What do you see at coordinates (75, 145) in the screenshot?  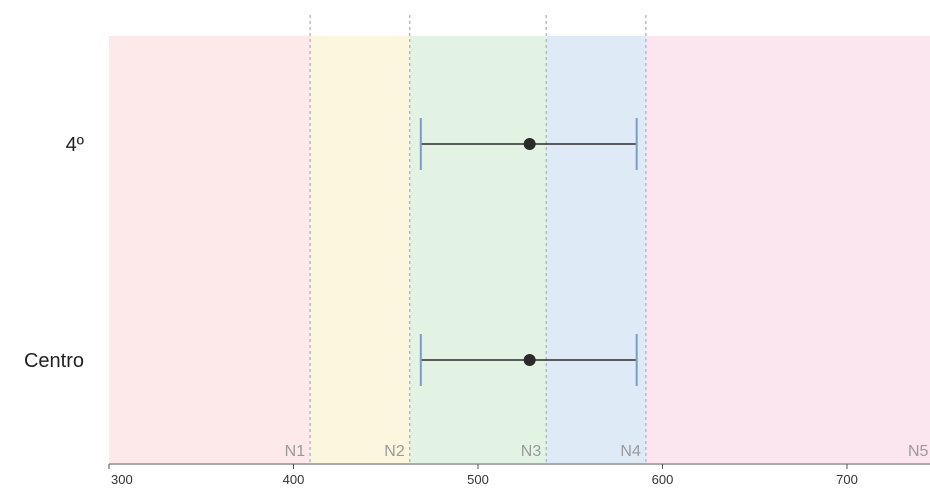 I see `category-label-0: 4º` at bounding box center [75, 145].